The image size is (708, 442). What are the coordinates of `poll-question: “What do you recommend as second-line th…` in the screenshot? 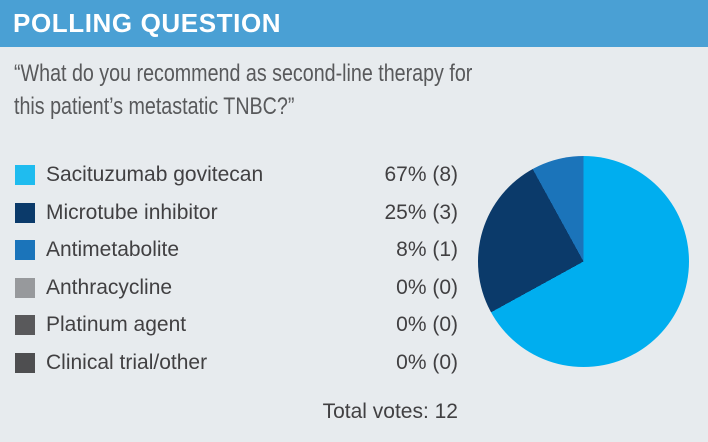 It's located at (284, 90).